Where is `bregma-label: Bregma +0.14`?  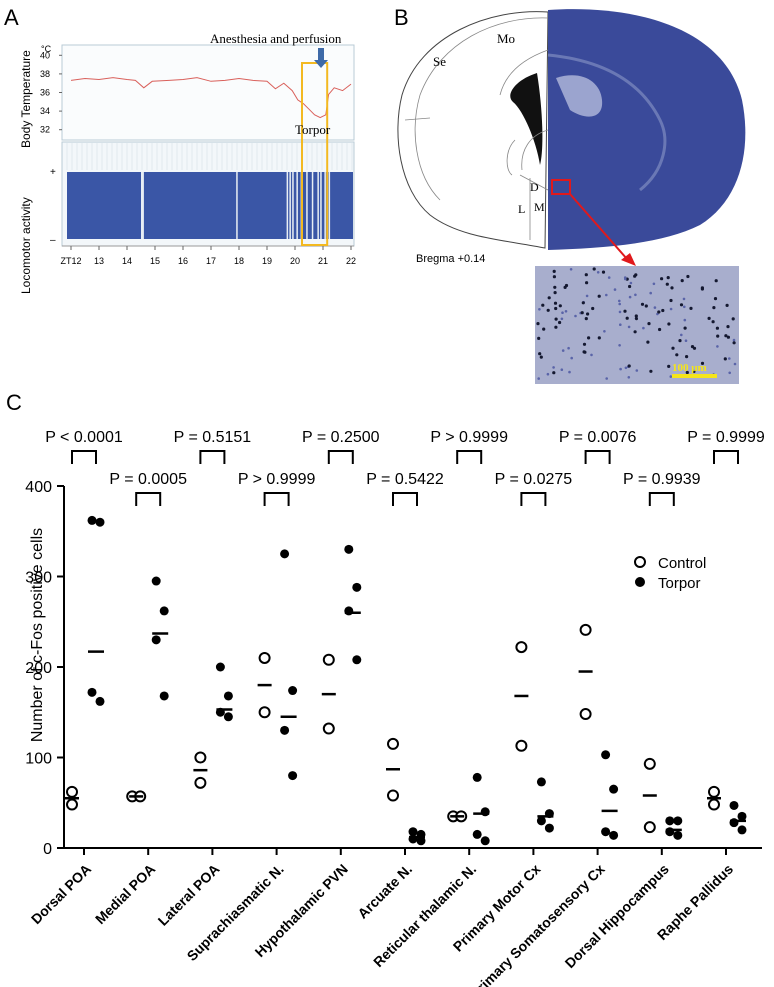 bregma-label: Bregma +0.14 is located at coordinates (450, 259).